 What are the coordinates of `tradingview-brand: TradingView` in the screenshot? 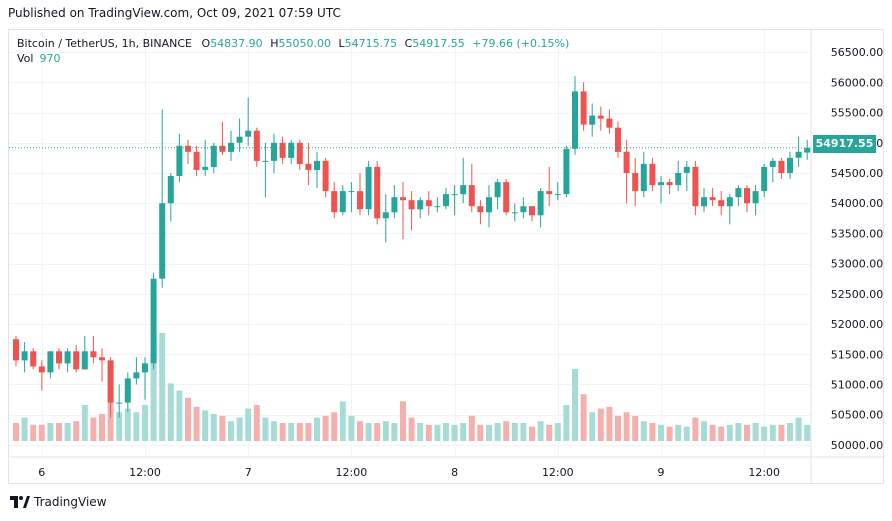 It's located at (58, 502).